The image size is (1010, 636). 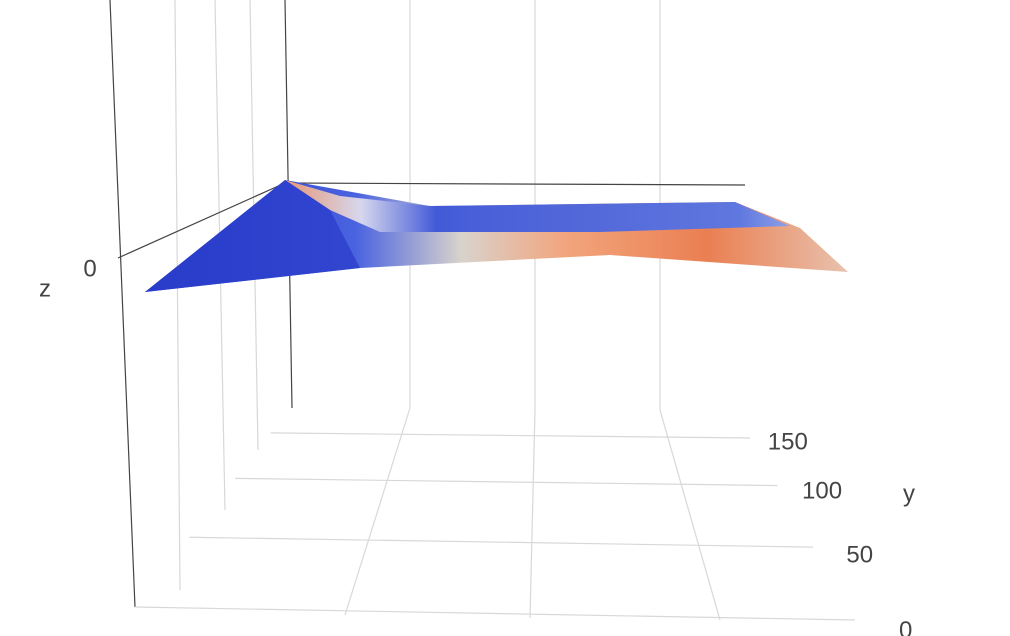 I want to click on y-tick-label: 150, so click(x=788, y=441).